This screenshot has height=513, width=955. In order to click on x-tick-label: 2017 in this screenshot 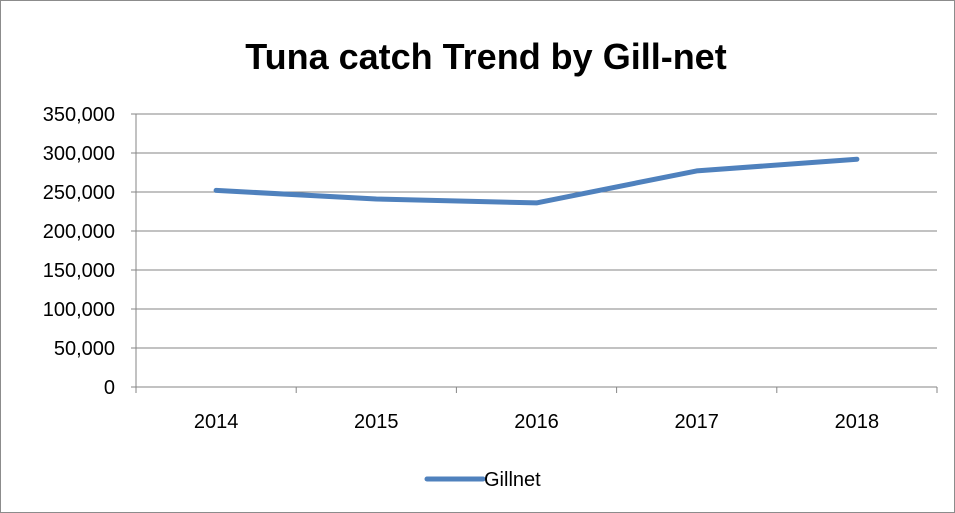, I will do `click(696, 422)`.